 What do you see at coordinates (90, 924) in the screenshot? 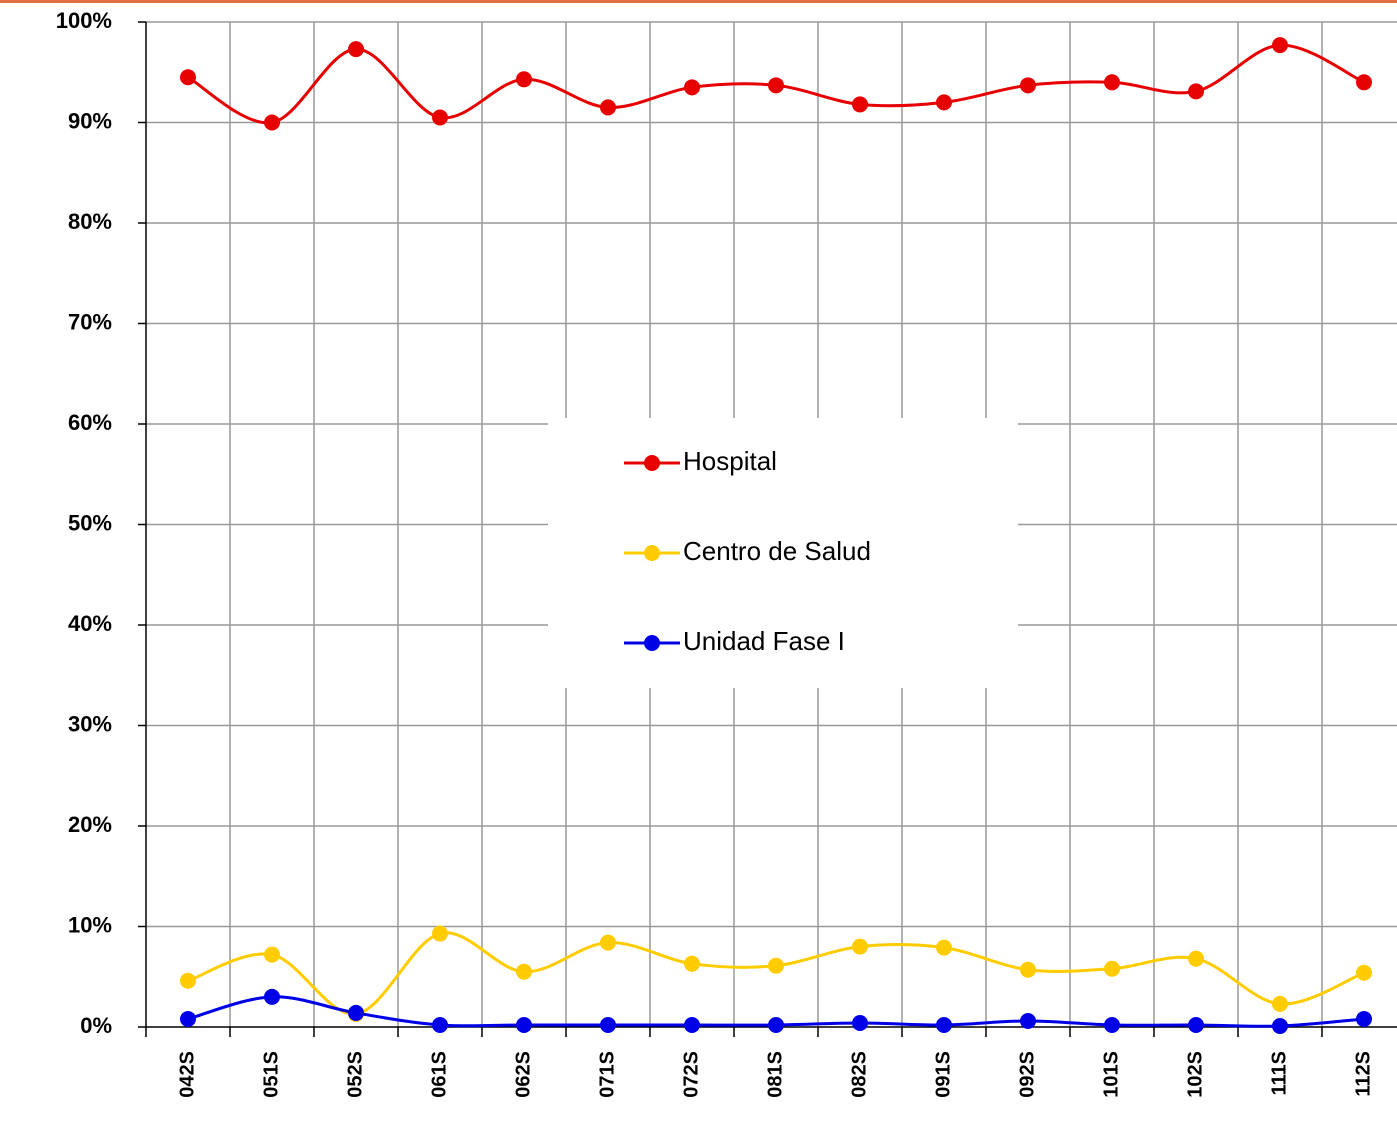
I see `y-tick-label: 10%` at bounding box center [90, 924].